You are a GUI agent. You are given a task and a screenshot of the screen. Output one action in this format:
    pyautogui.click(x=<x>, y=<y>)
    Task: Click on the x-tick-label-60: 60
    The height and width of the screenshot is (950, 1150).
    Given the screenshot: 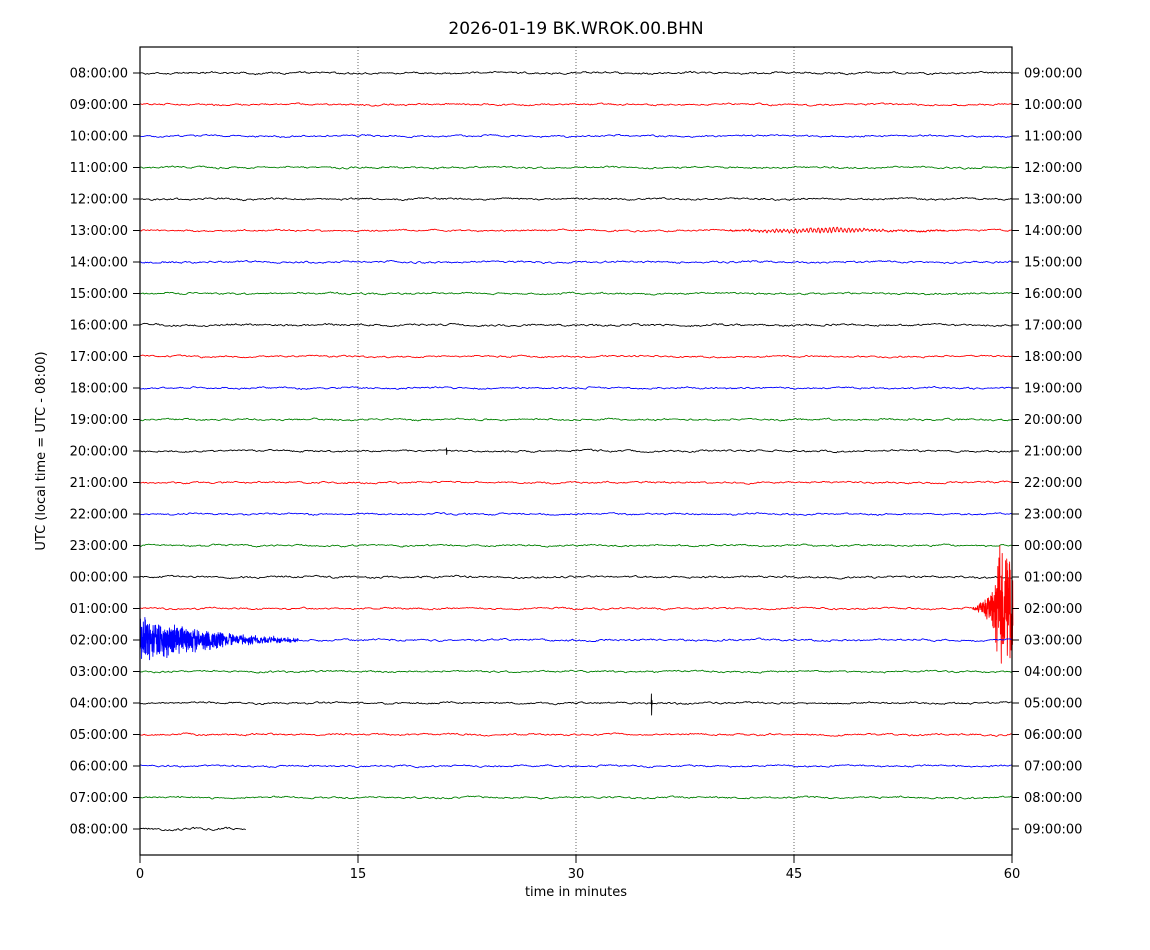 What is the action you would take?
    pyautogui.click(x=1012, y=874)
    